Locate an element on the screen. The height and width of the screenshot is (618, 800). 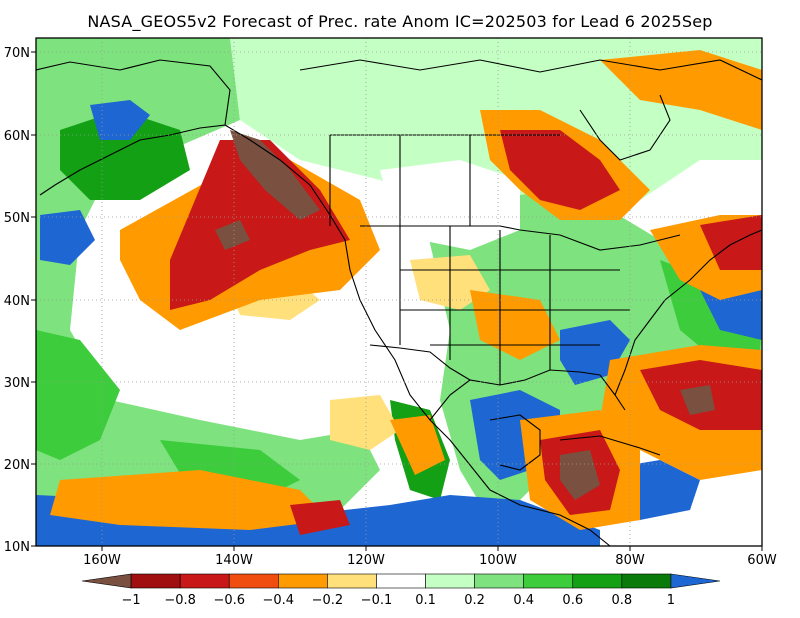
border-us-states is located at coordinates (514, 305).